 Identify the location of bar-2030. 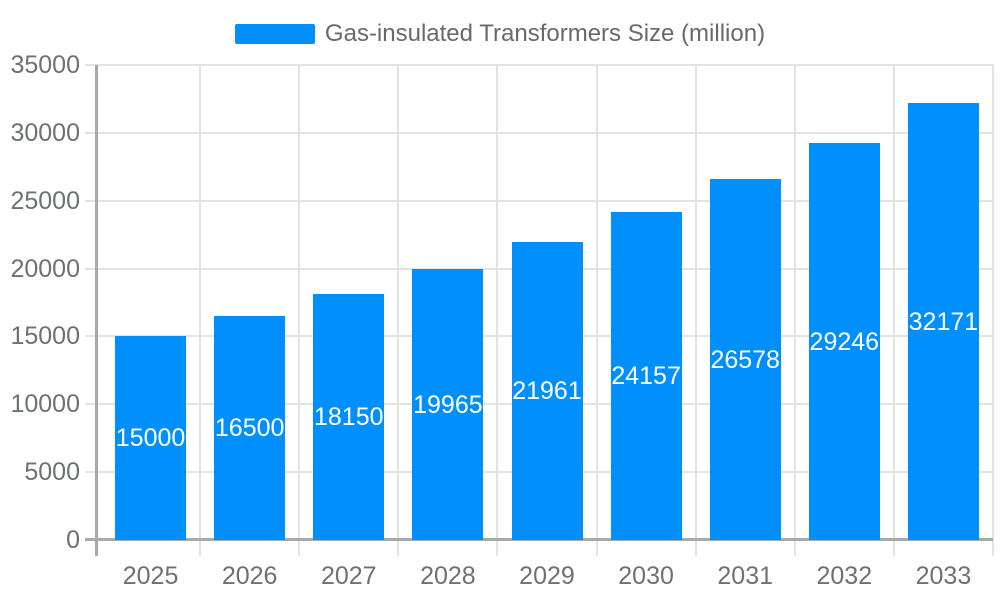
(646, 376).